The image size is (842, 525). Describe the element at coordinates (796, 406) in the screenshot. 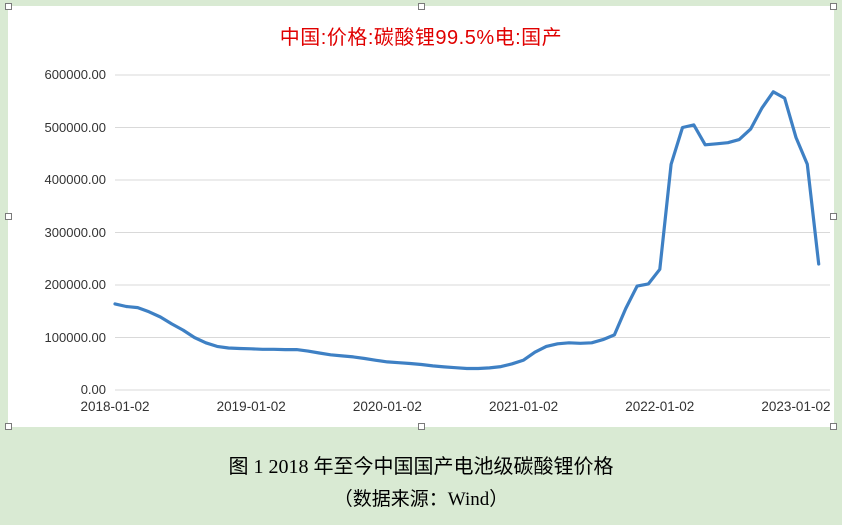

I see `x-axis-tick-label: 2023-01-02` at that location.